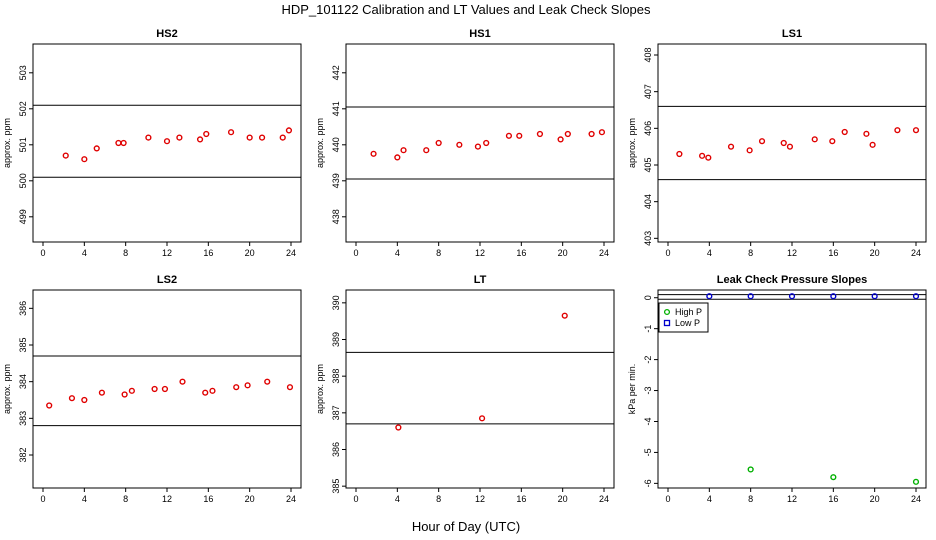 The height and width of the screenshot is (540, 936). Describe the element at coordinates (336, 216) in the screenshot. I see `y-tick-label: 438` at that location.